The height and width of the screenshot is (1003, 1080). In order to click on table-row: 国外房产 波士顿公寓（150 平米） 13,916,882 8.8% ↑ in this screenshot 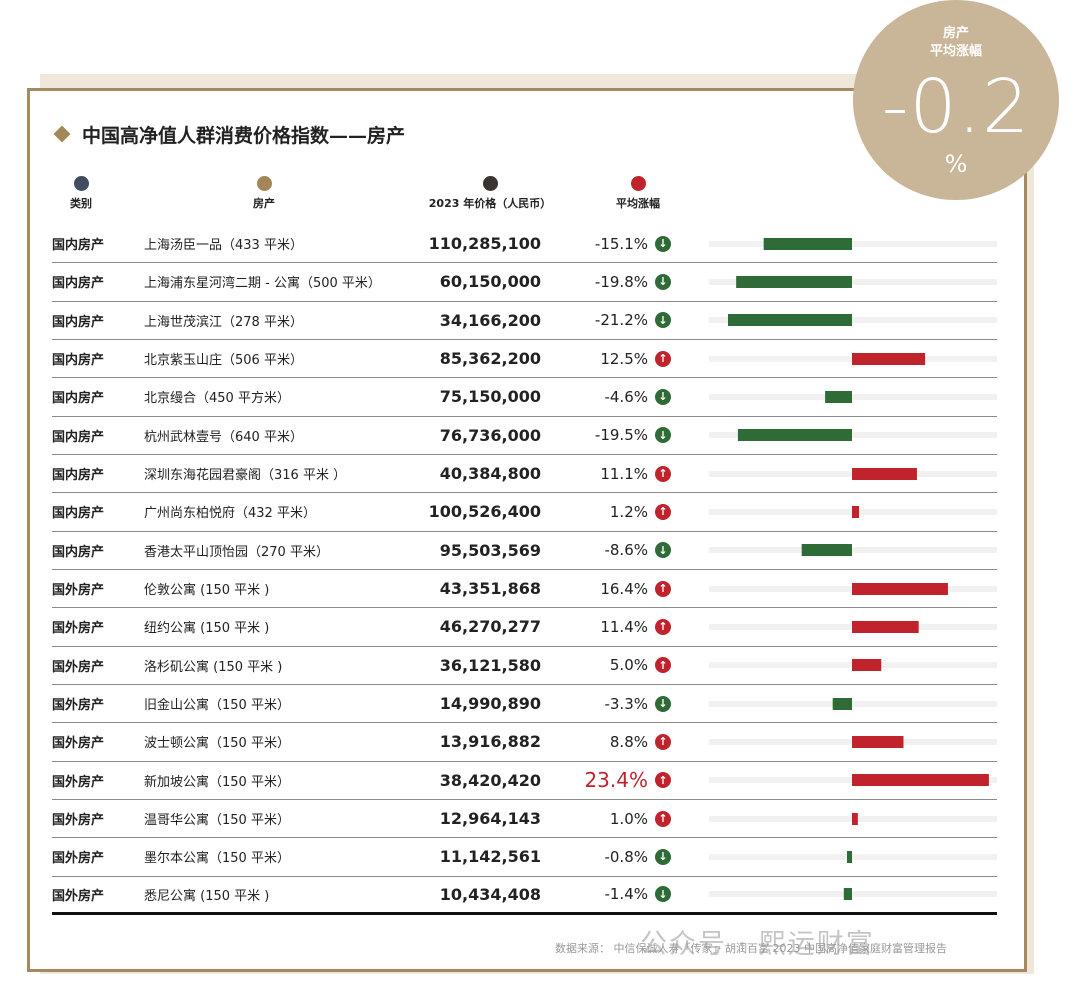, I will do `click(524, 742)`.